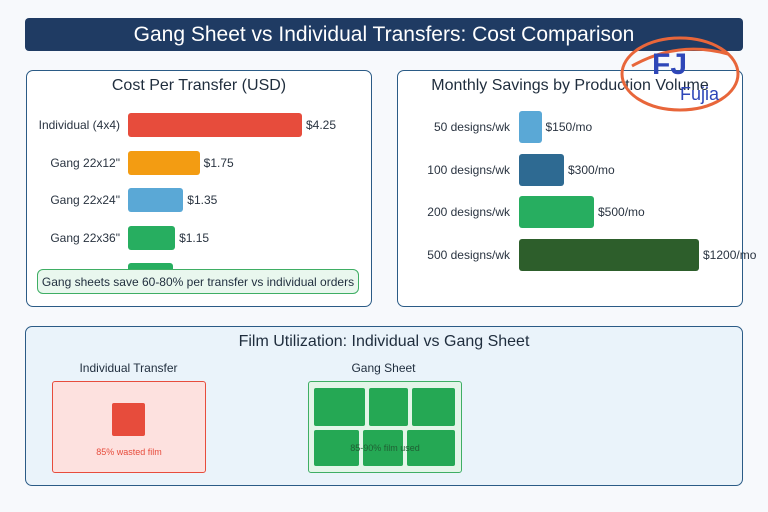  Describe the element at coordinates (471, 127) in the screenshot. I see `category-label: 50 designs/wk` at that location.